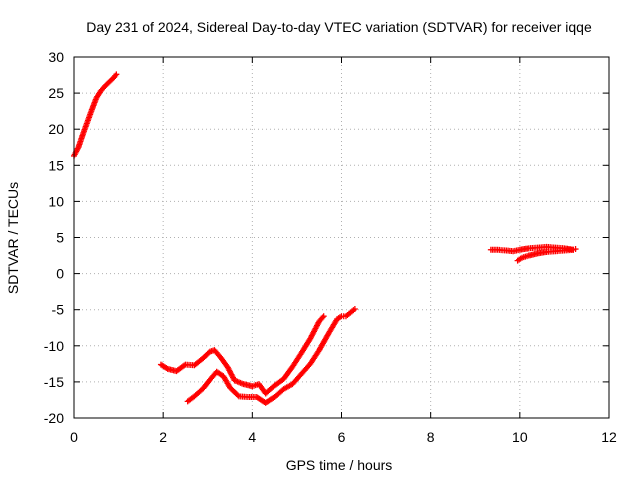  I want to click on y-tick-label: 10, so click(56, 201).